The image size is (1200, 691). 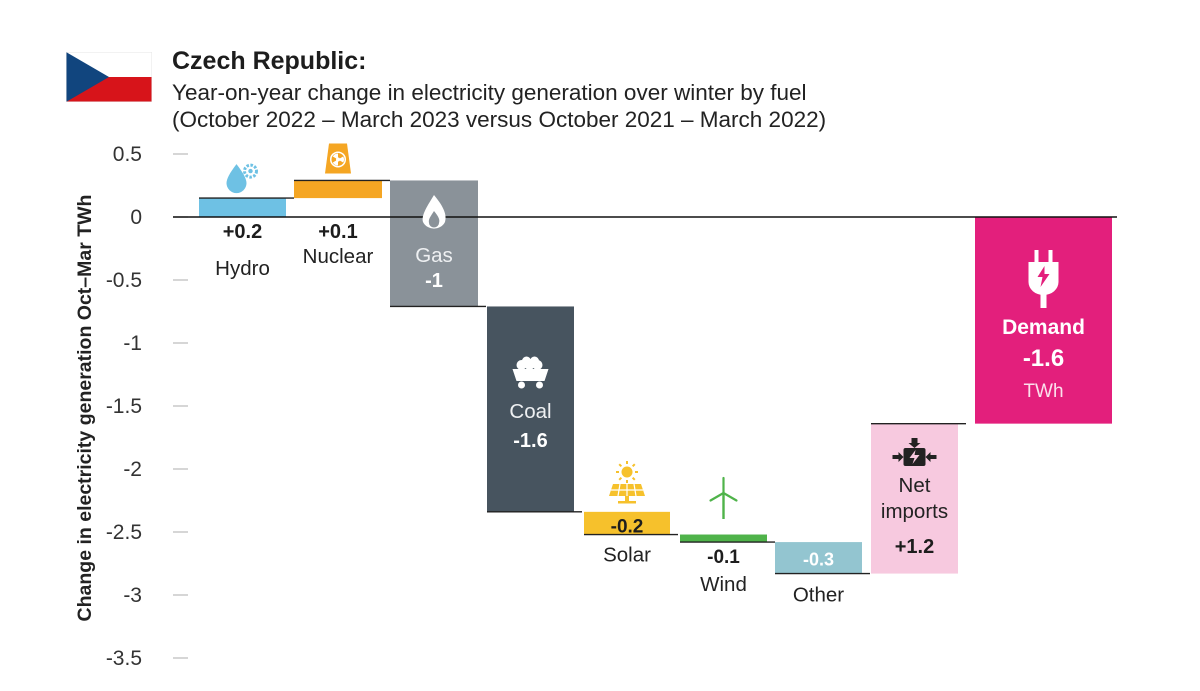 What do you see at coordinates (627, 555) in the screenshot?
I see `category-label-solar: Solar` at bounding box center [627, 555].